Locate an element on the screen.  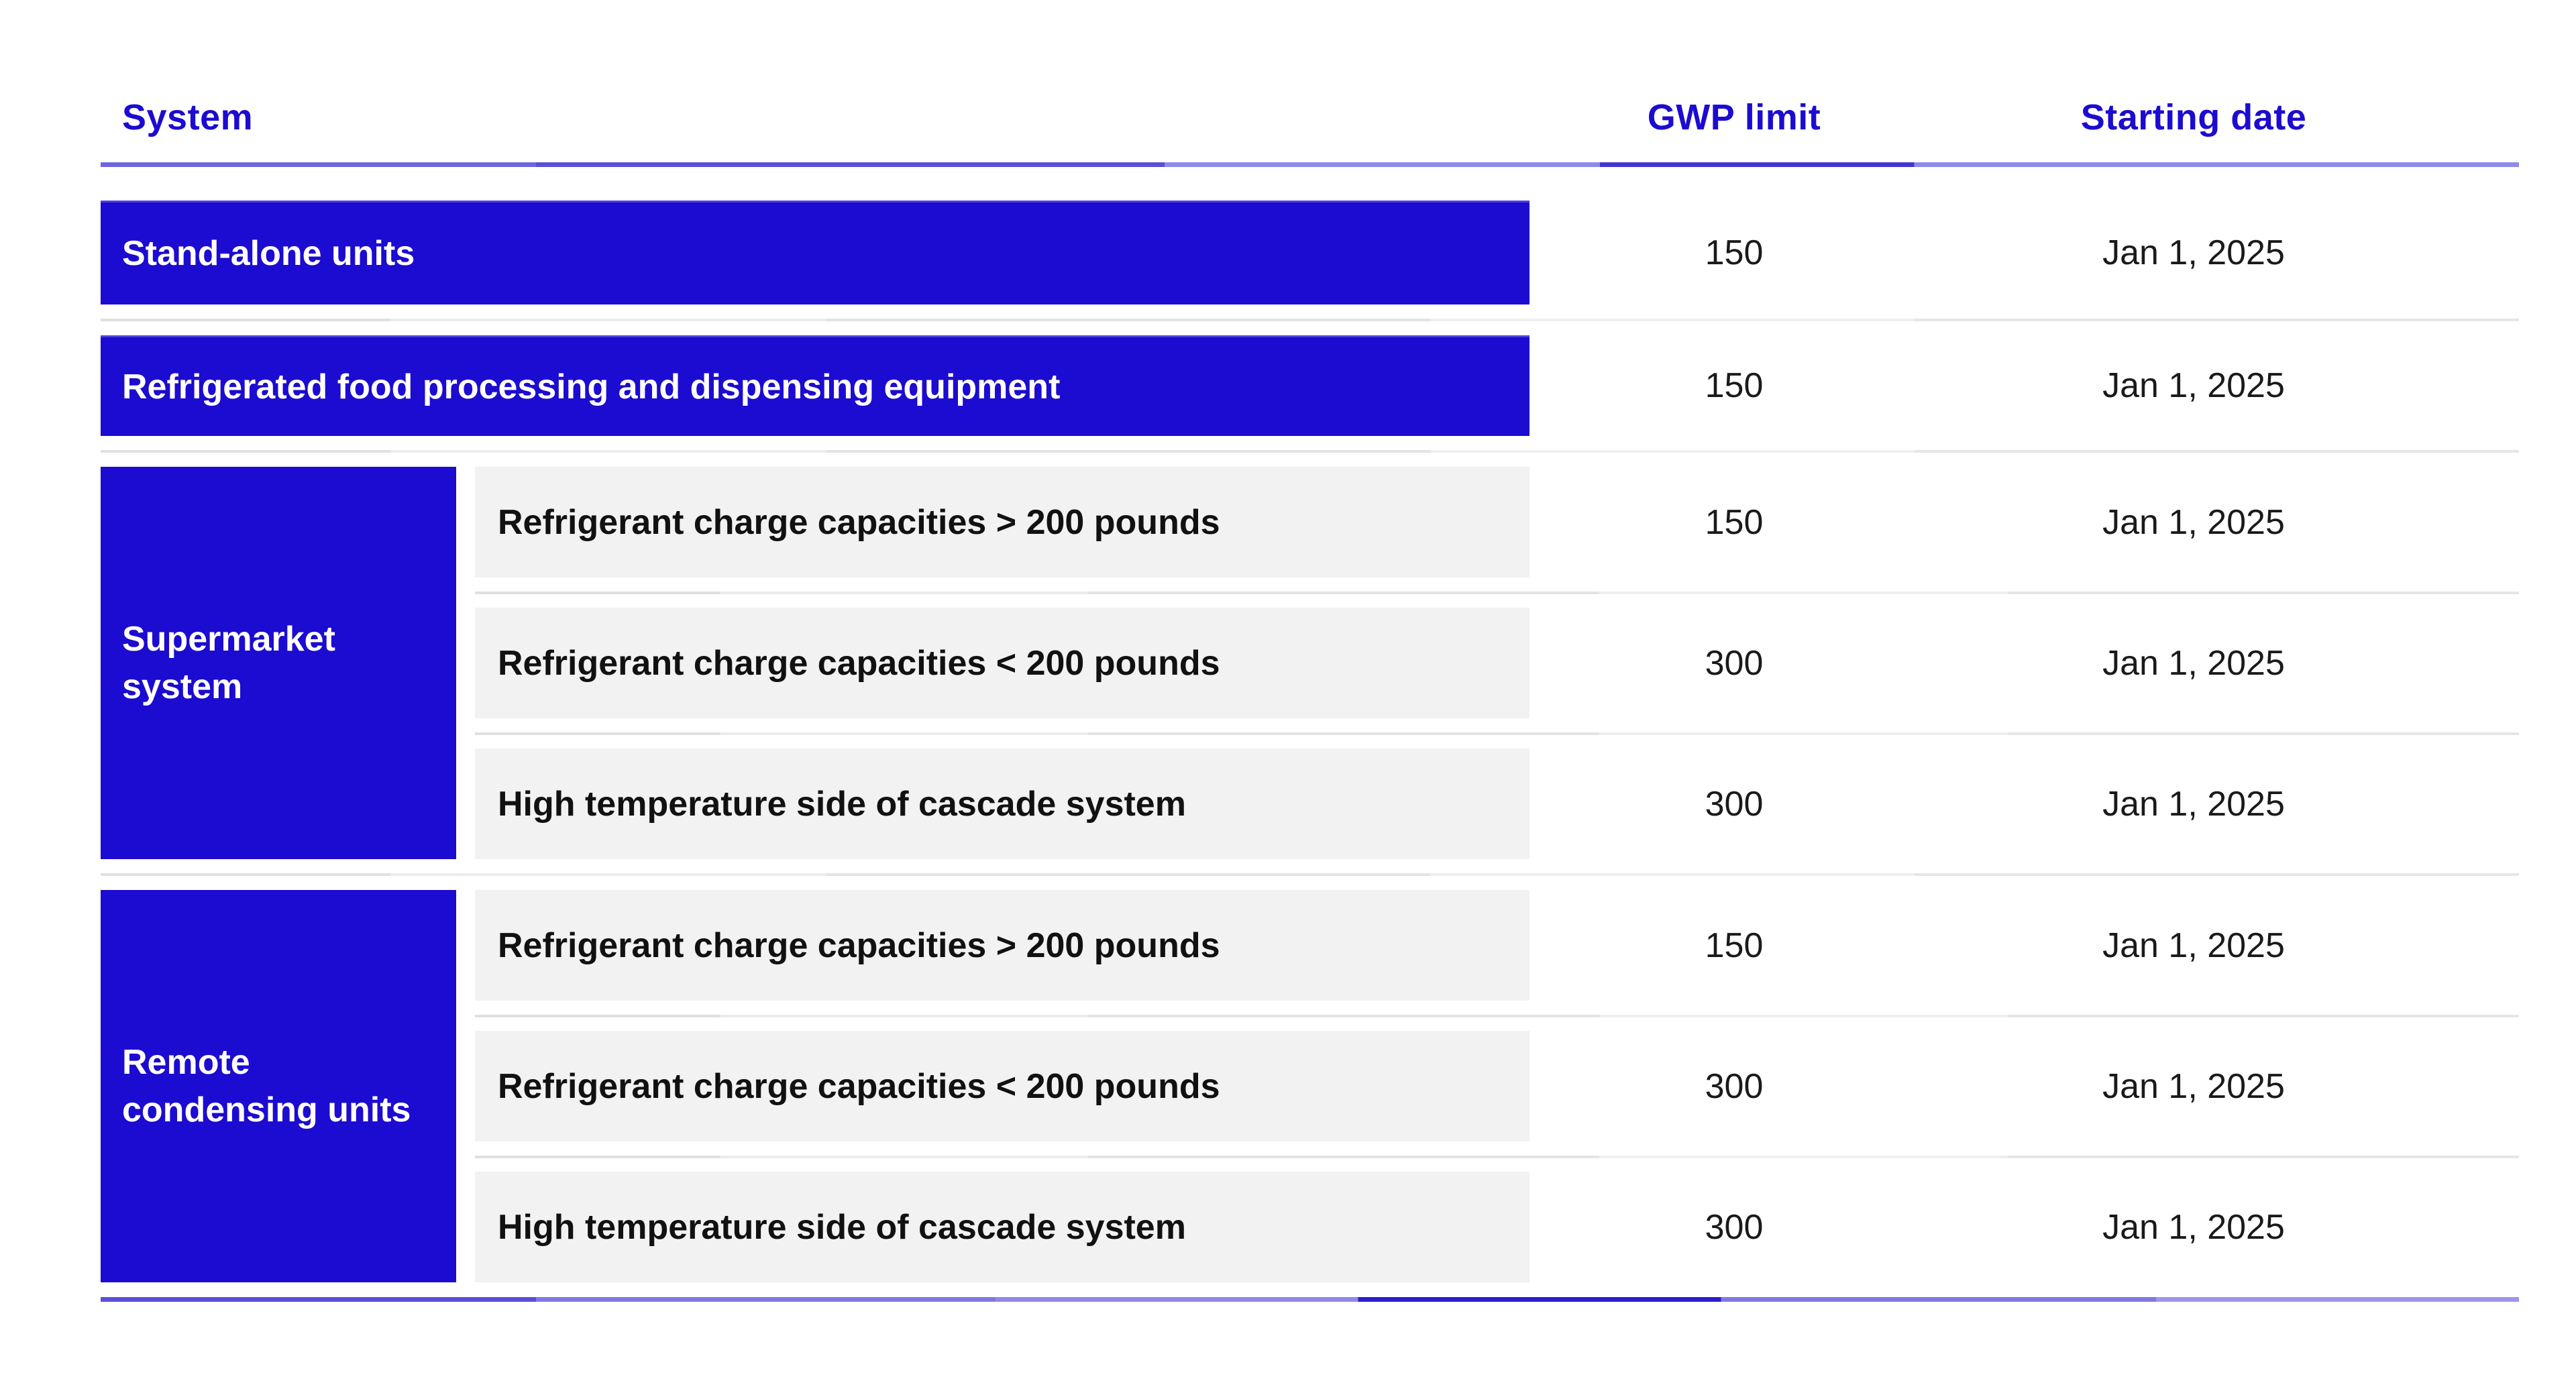
group-system-cell: Supermarket system is located at coordinates (278, 663).